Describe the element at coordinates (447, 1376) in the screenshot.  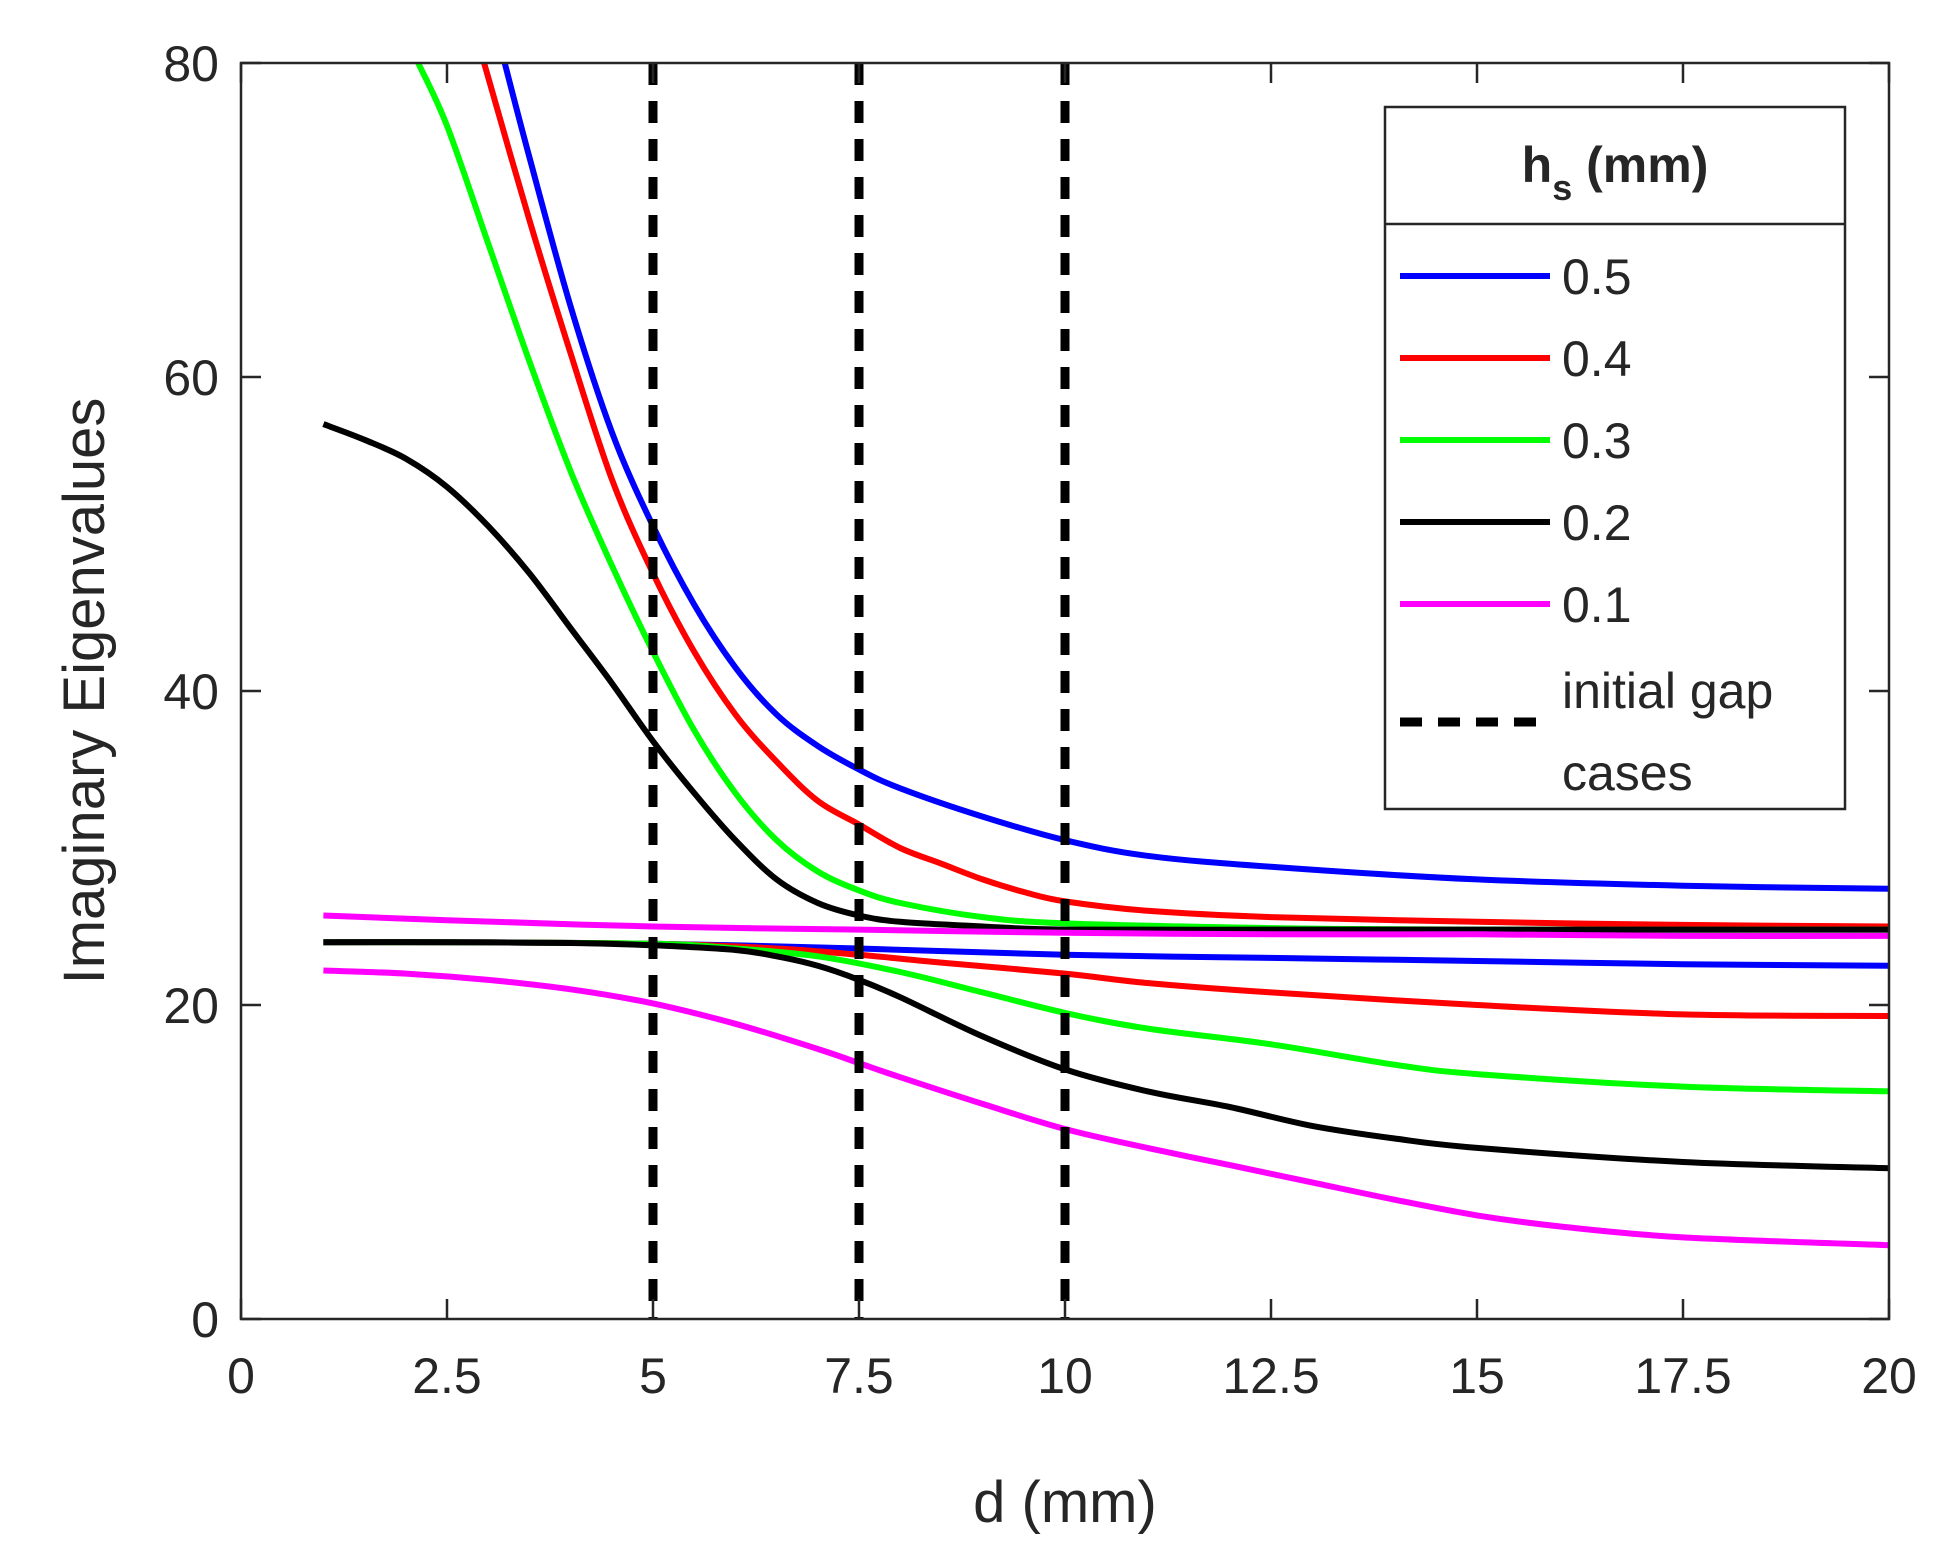
I see `x-tick-label: 2.5` at that location.